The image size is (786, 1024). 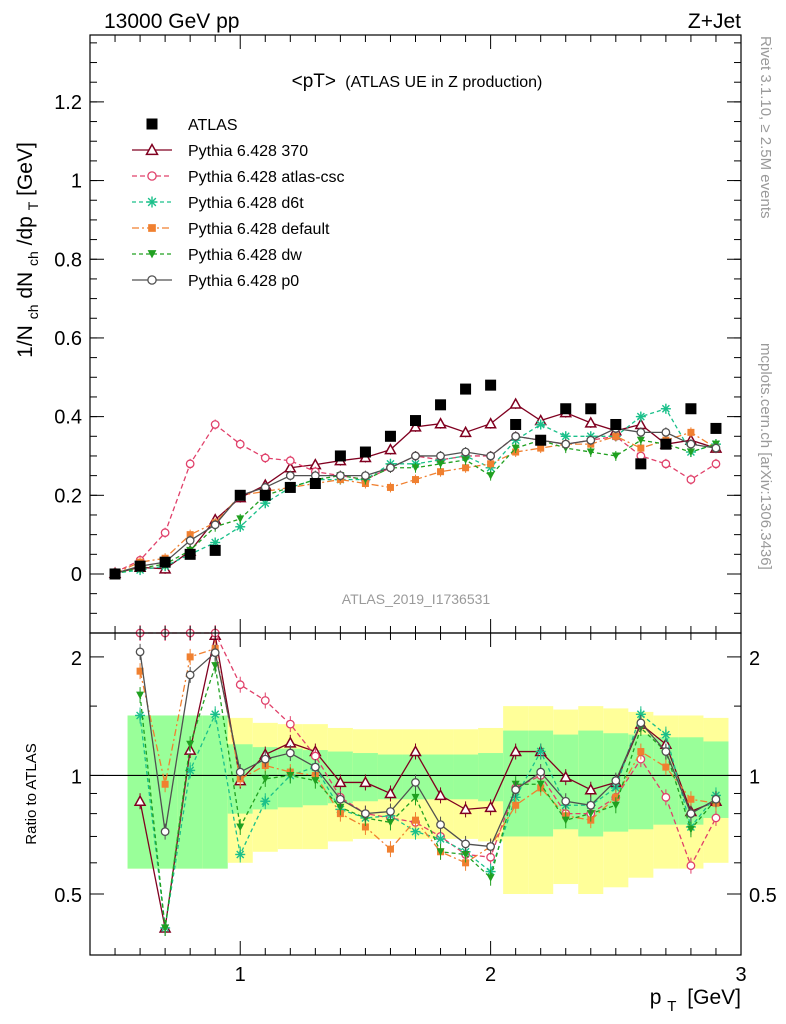 I want to click on rivet-version-label: Rivet 3.1.10, ≥ 2.5M events, so click(x=765, y=127).